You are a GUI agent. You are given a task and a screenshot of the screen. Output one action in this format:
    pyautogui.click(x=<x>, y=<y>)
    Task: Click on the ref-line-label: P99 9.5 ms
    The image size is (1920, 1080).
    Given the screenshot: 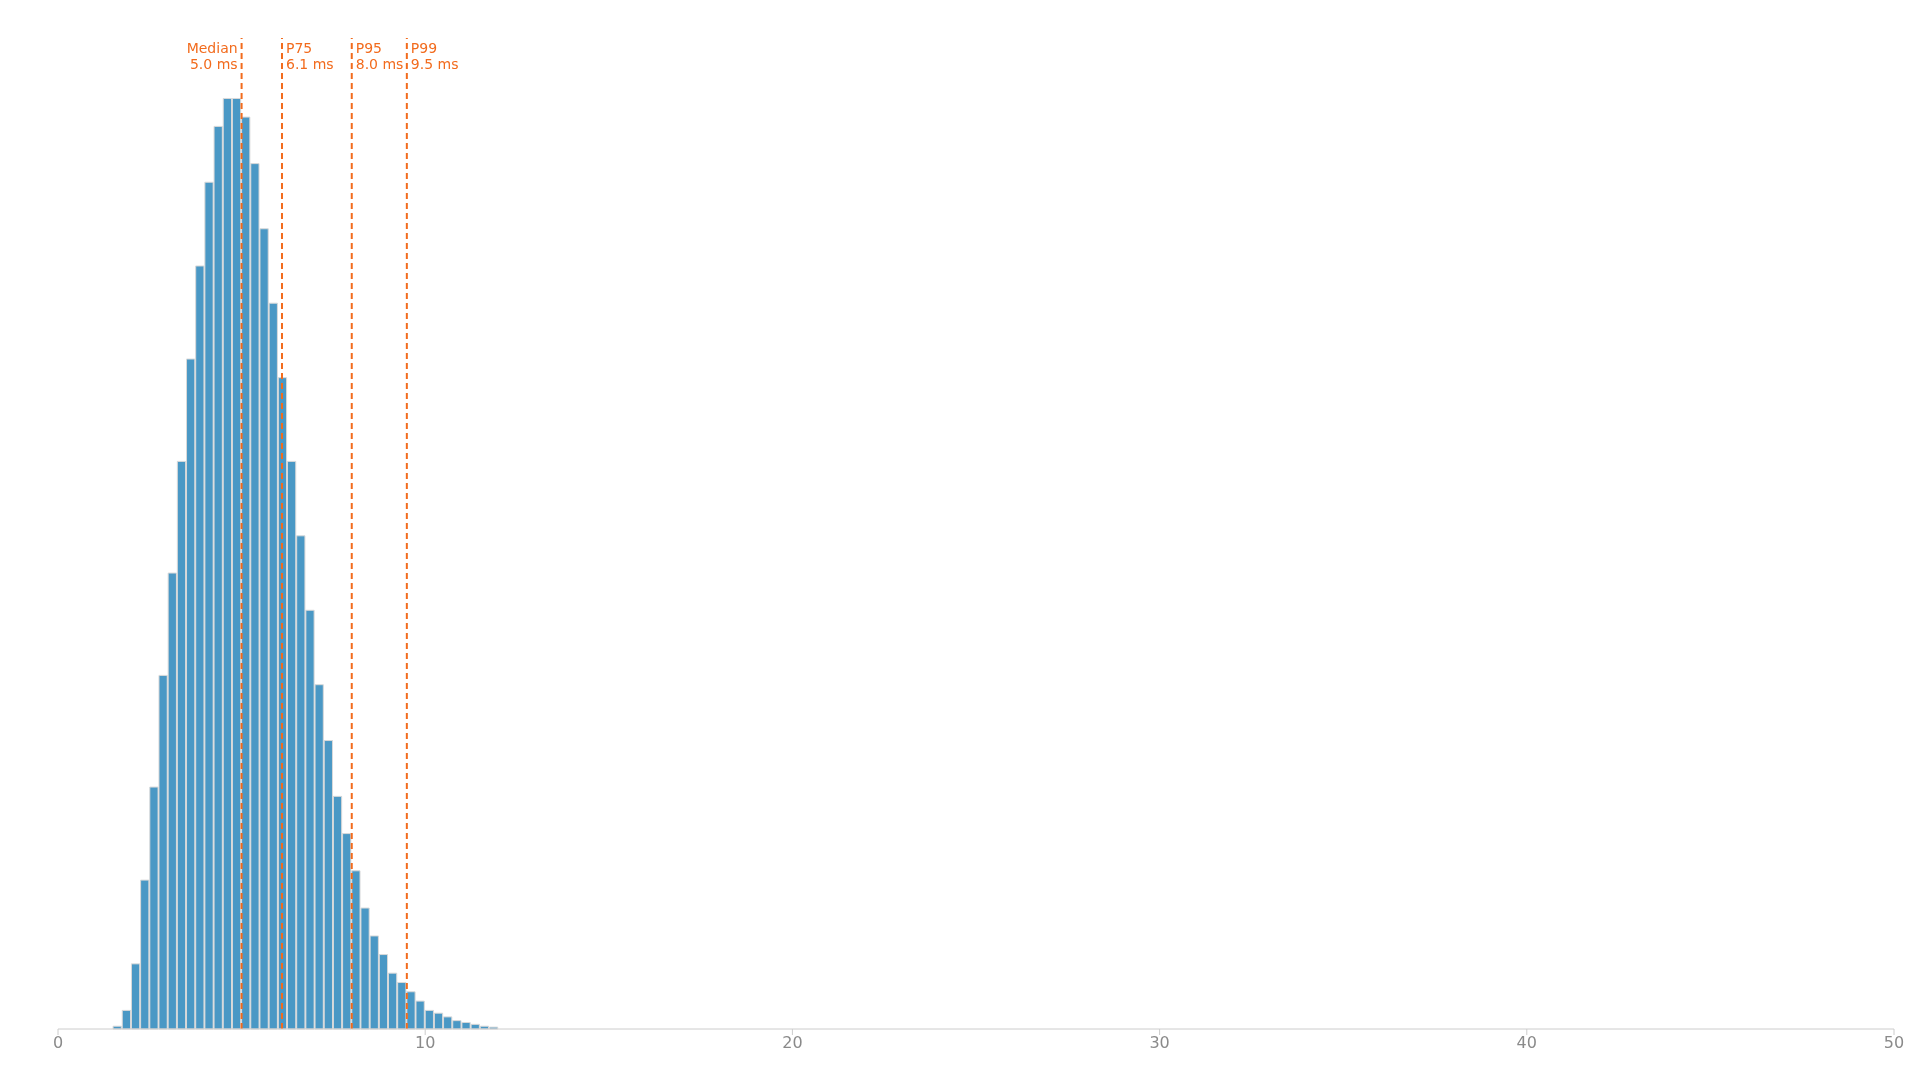 What is the action you would take?
    pyautogui.click(x=434, y=56)
    